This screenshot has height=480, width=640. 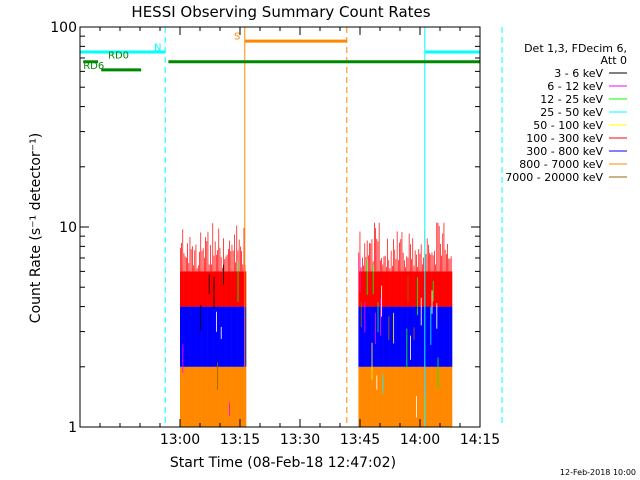 I want to click on annotation-label: RD0, so click(x=118, y=56).